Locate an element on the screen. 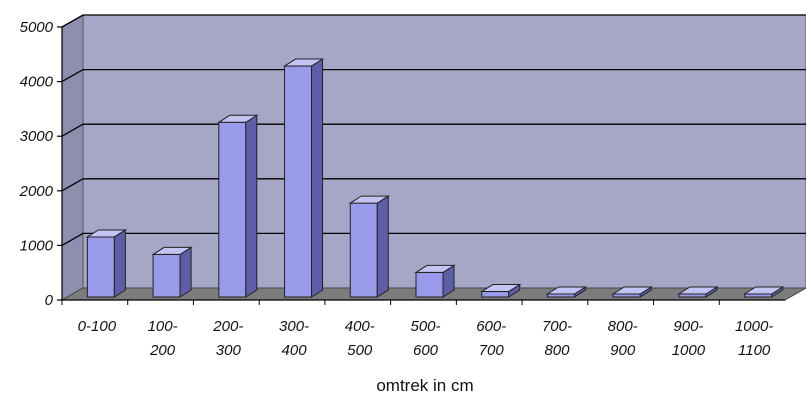 Image resolution: width=806 pixels, height=397 pixels. x-tick-label: 0-100 is located at coordinates (97, 326).